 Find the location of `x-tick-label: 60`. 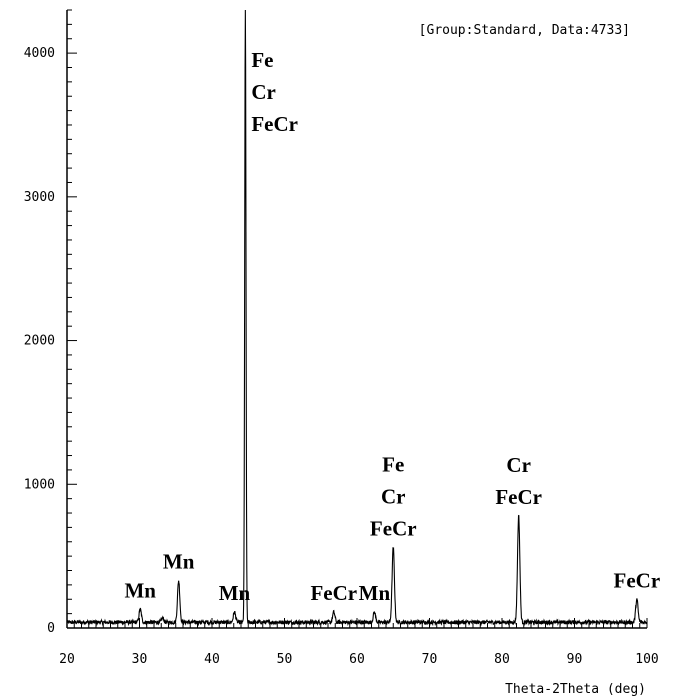

x-tick-label: 60 is located at coordinates (357, 659).